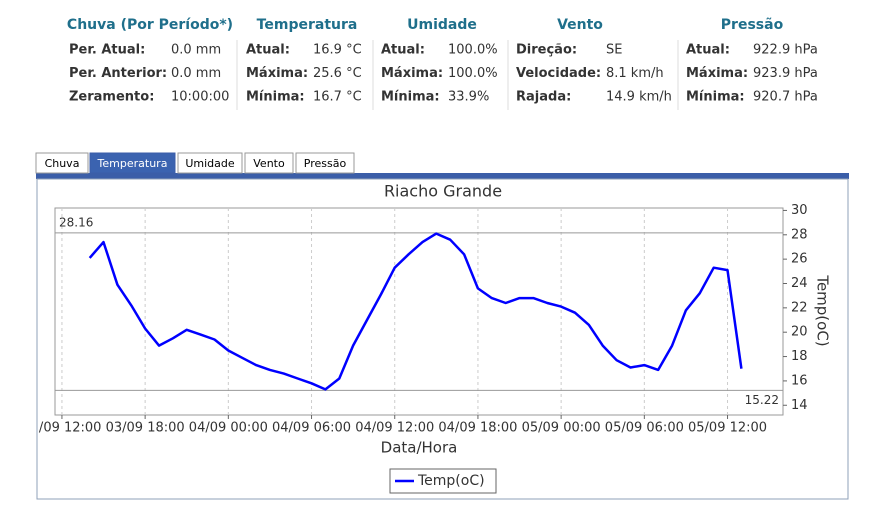 Image resolution: width=877 pixels, height=520 pixels. Describe the element at coordinates (337, 73) in the screenshot. I see `stat-value: 25.6 °C` at that location.